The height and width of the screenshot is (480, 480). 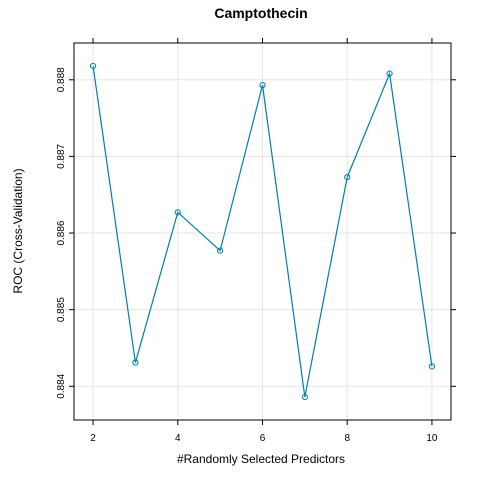 I want to click on x-tick-label: 6, so click(x=263, y=438).